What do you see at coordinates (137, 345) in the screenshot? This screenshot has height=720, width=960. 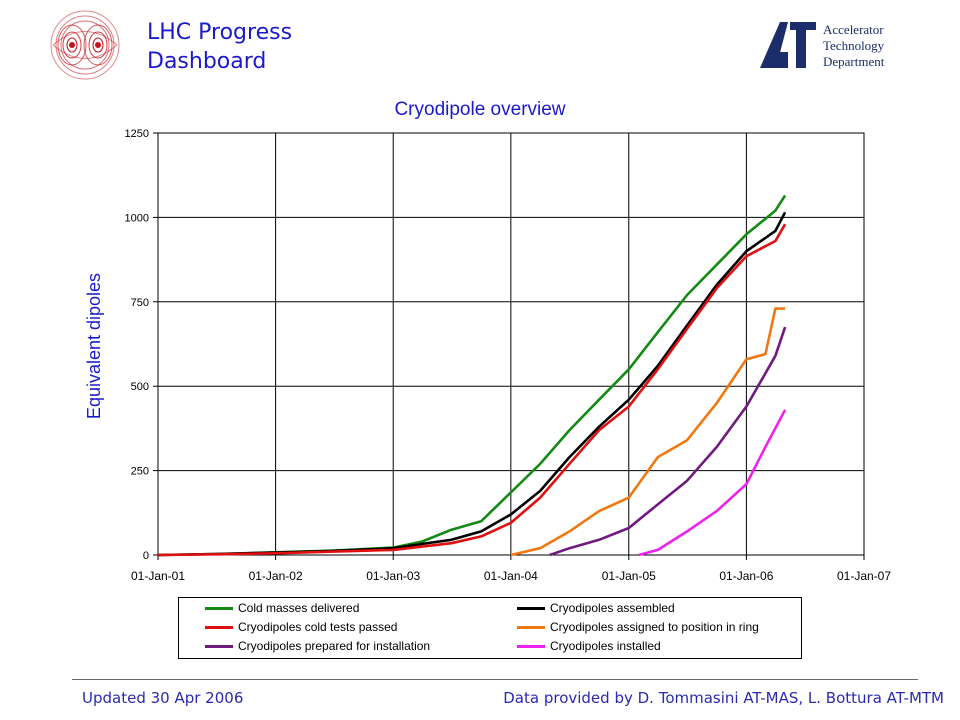 I see `y-axis-ticks: 0 250 500 750 1000 1250` at bounding box center [137, 345].